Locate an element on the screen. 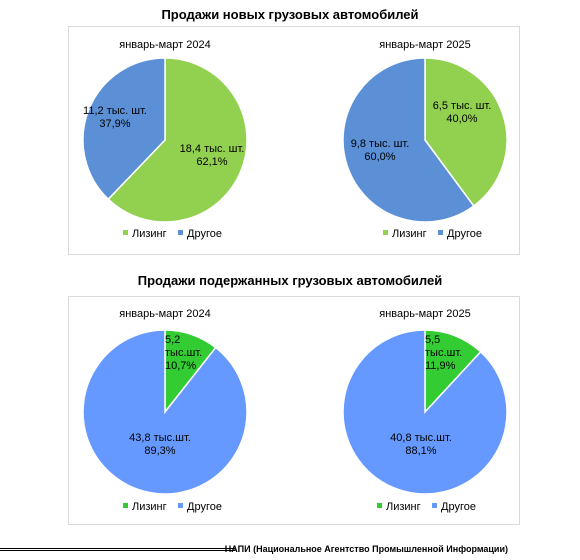 Image resolution: width=580 pixels, height=560 pixels. data-label-leasing: 10,7% is located at coordinates (180, 366).